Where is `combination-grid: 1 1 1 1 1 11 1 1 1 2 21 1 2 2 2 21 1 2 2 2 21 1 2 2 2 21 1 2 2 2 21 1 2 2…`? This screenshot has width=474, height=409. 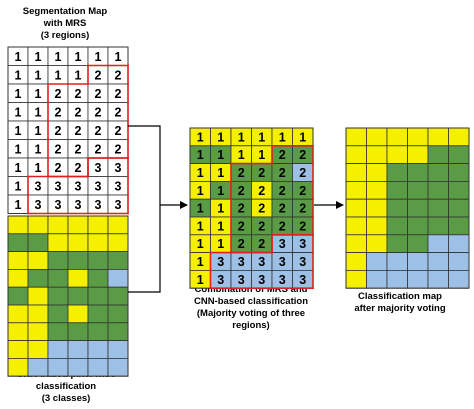 combination-grid: 1 1 1 1 1 11 1 1 1 2 21 1 2 2 2 21 1 2 2 2 21 1 2 2 2 21 1 2 2 2 21 1 2 2… is located at coordinates (251, 208).